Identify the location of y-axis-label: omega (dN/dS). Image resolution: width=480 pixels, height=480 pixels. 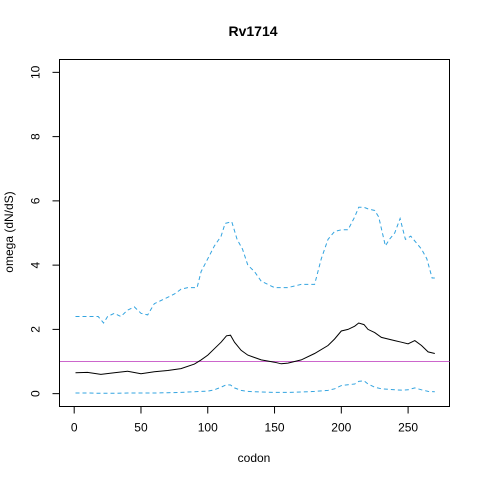
(9, 231).